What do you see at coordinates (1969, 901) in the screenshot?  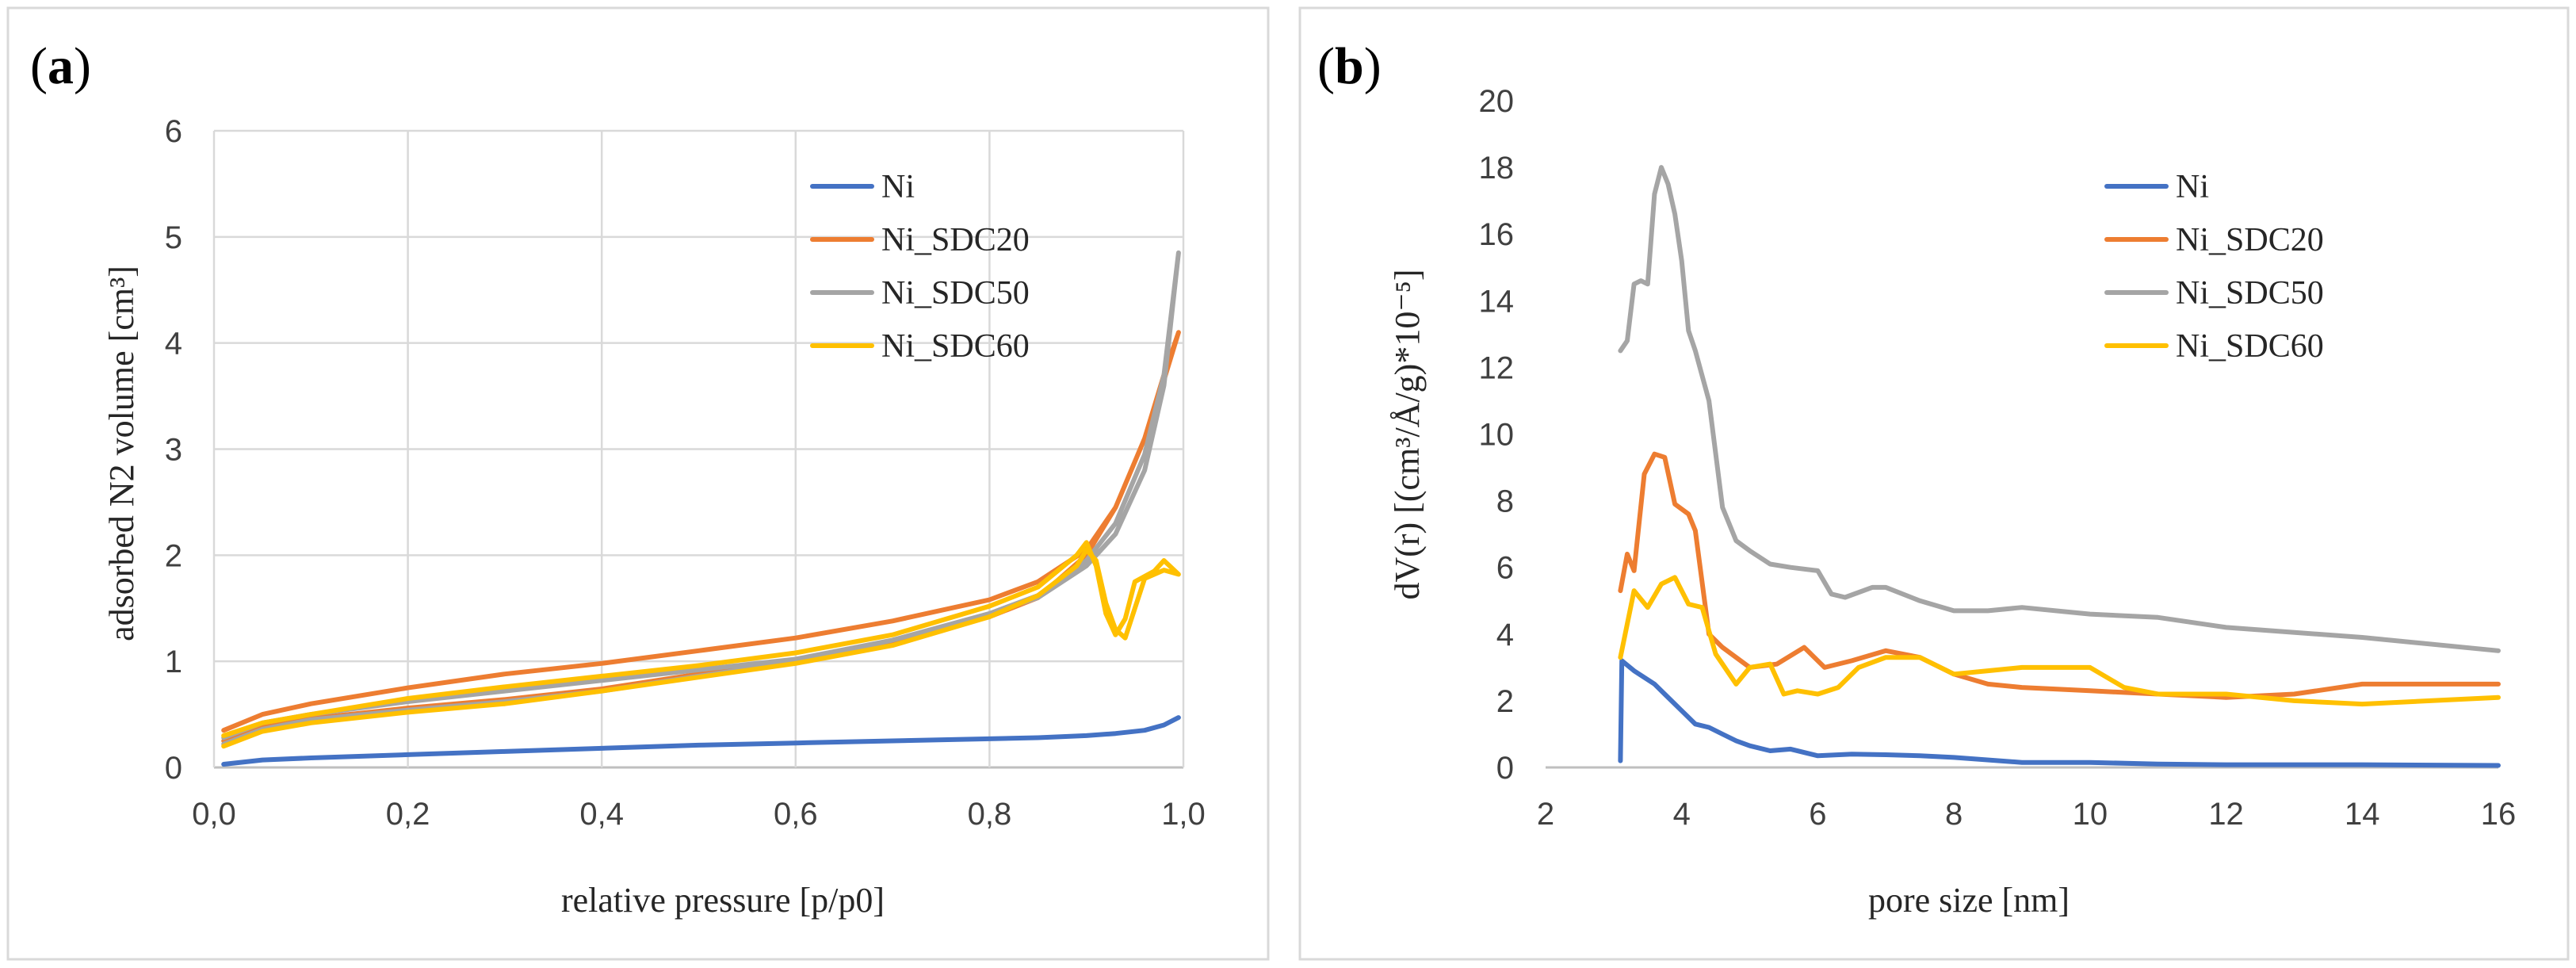 I see `panel-b-x-axis-title: pore size [nm]` at bounding box center [1969, 901].